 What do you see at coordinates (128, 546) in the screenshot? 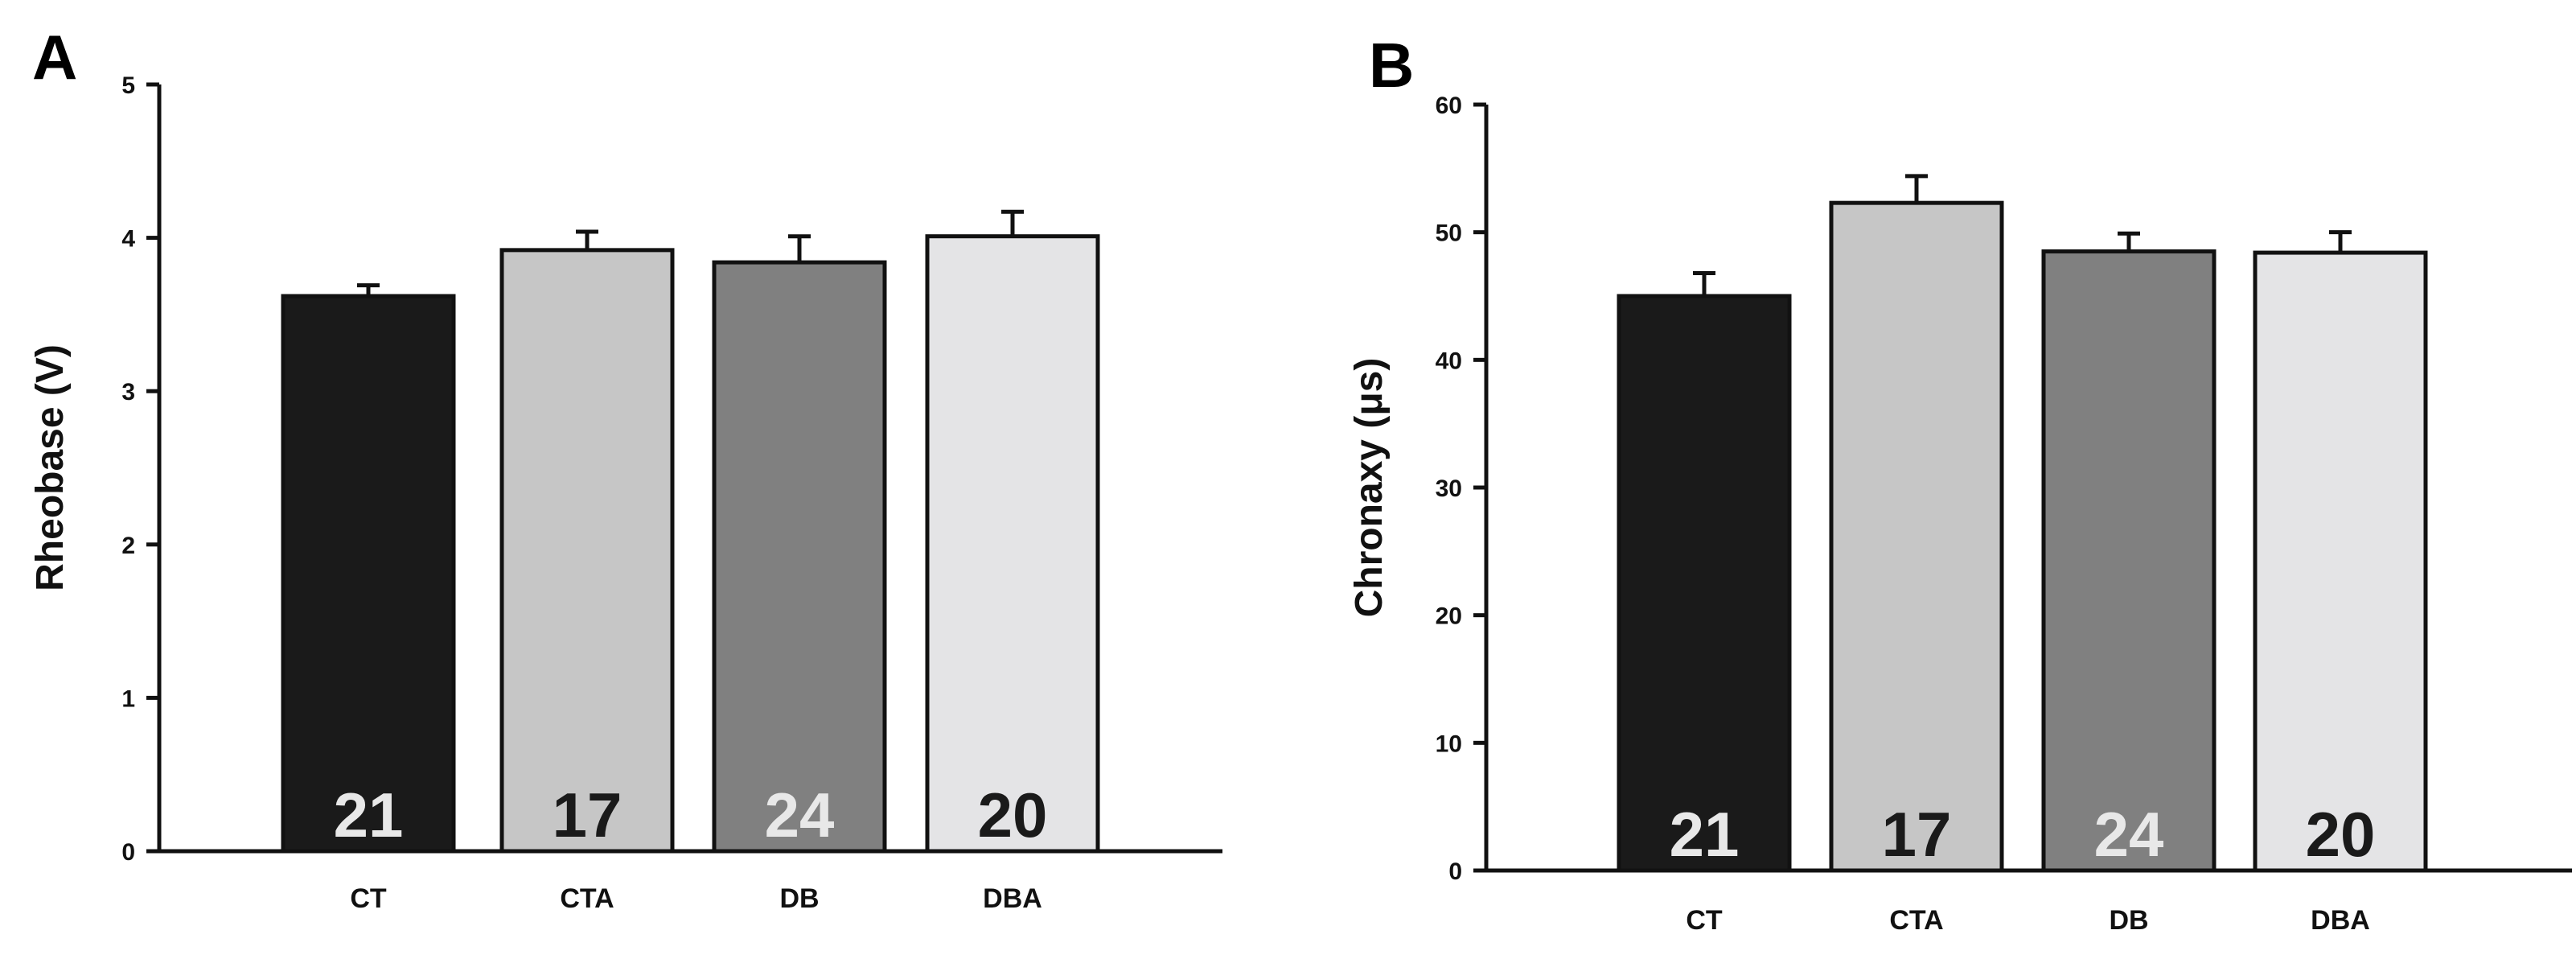
I see `y-tick-label: 2` at bounding box center [128, 546].